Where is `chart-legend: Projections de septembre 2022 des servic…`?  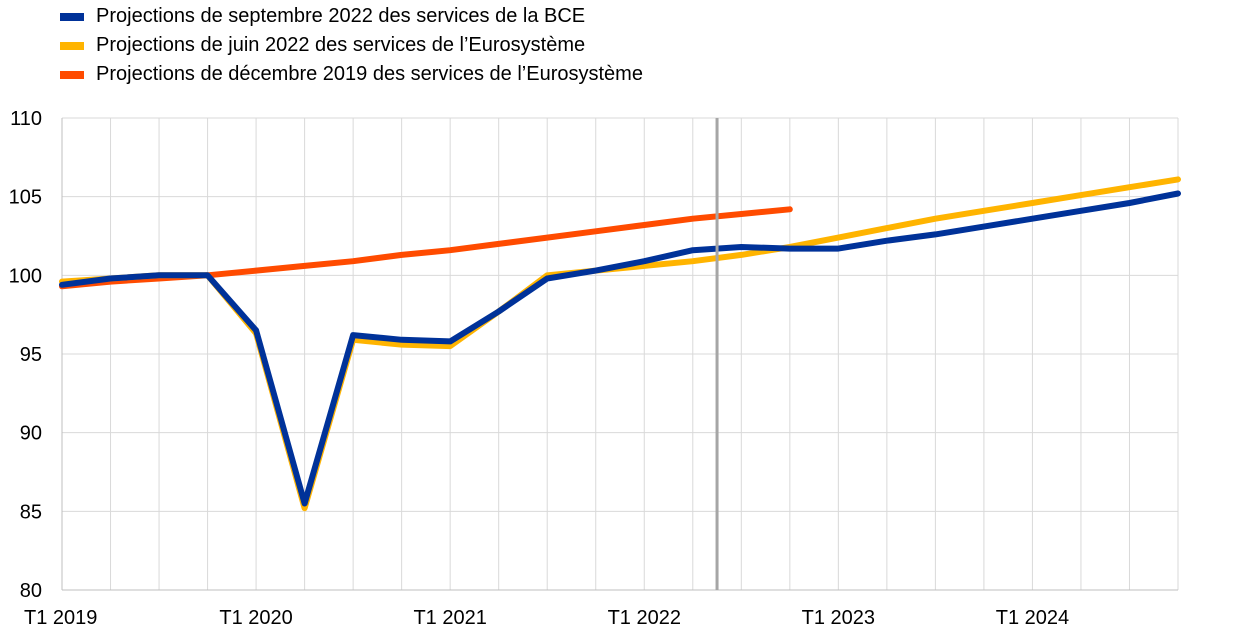
chart-legend: Projections de septembre 2022 des servic… is located at coordinates (351, 45).